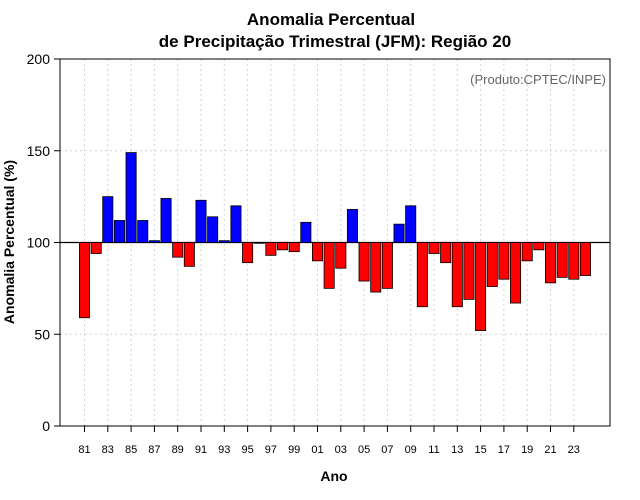  What do you see at coordinates (39, 59) in the screenshot?
I see `y-tick-label: 200` at bounding box center [39, 59].